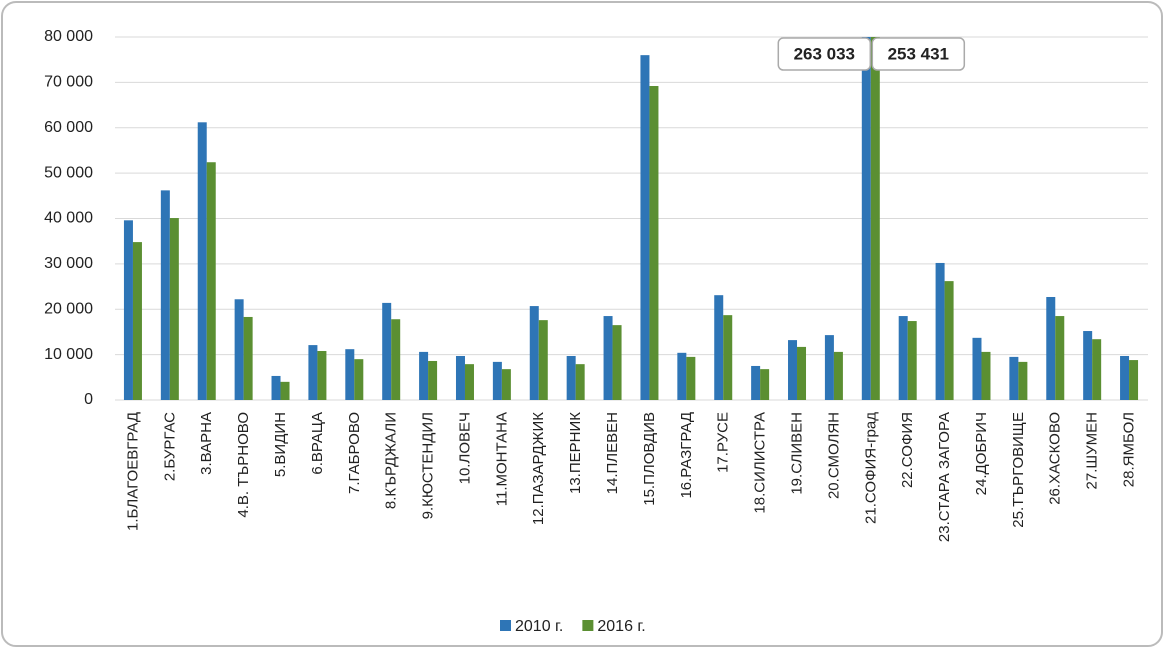 This screenshot has width=1167, height=650. Describe the element at coordinates (132, 471) in the screenshot. I see `x-tick-label: 1.БЛАГОЕВГРАД` at that location.